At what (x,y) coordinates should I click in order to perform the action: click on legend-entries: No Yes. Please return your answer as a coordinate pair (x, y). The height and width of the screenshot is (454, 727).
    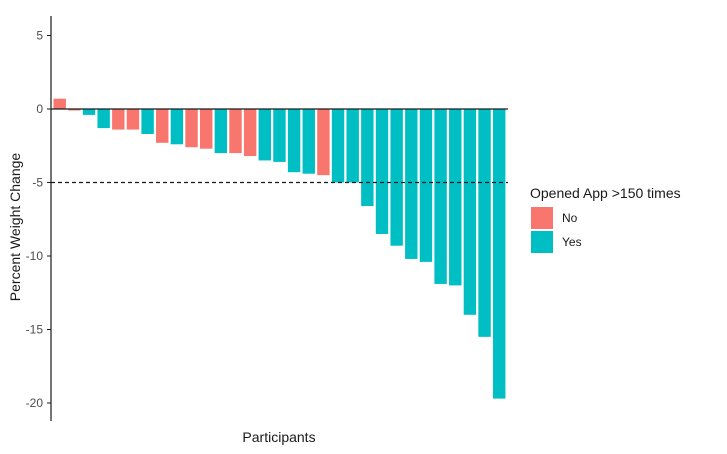
    Looking at the image, I should click on (556, 230).